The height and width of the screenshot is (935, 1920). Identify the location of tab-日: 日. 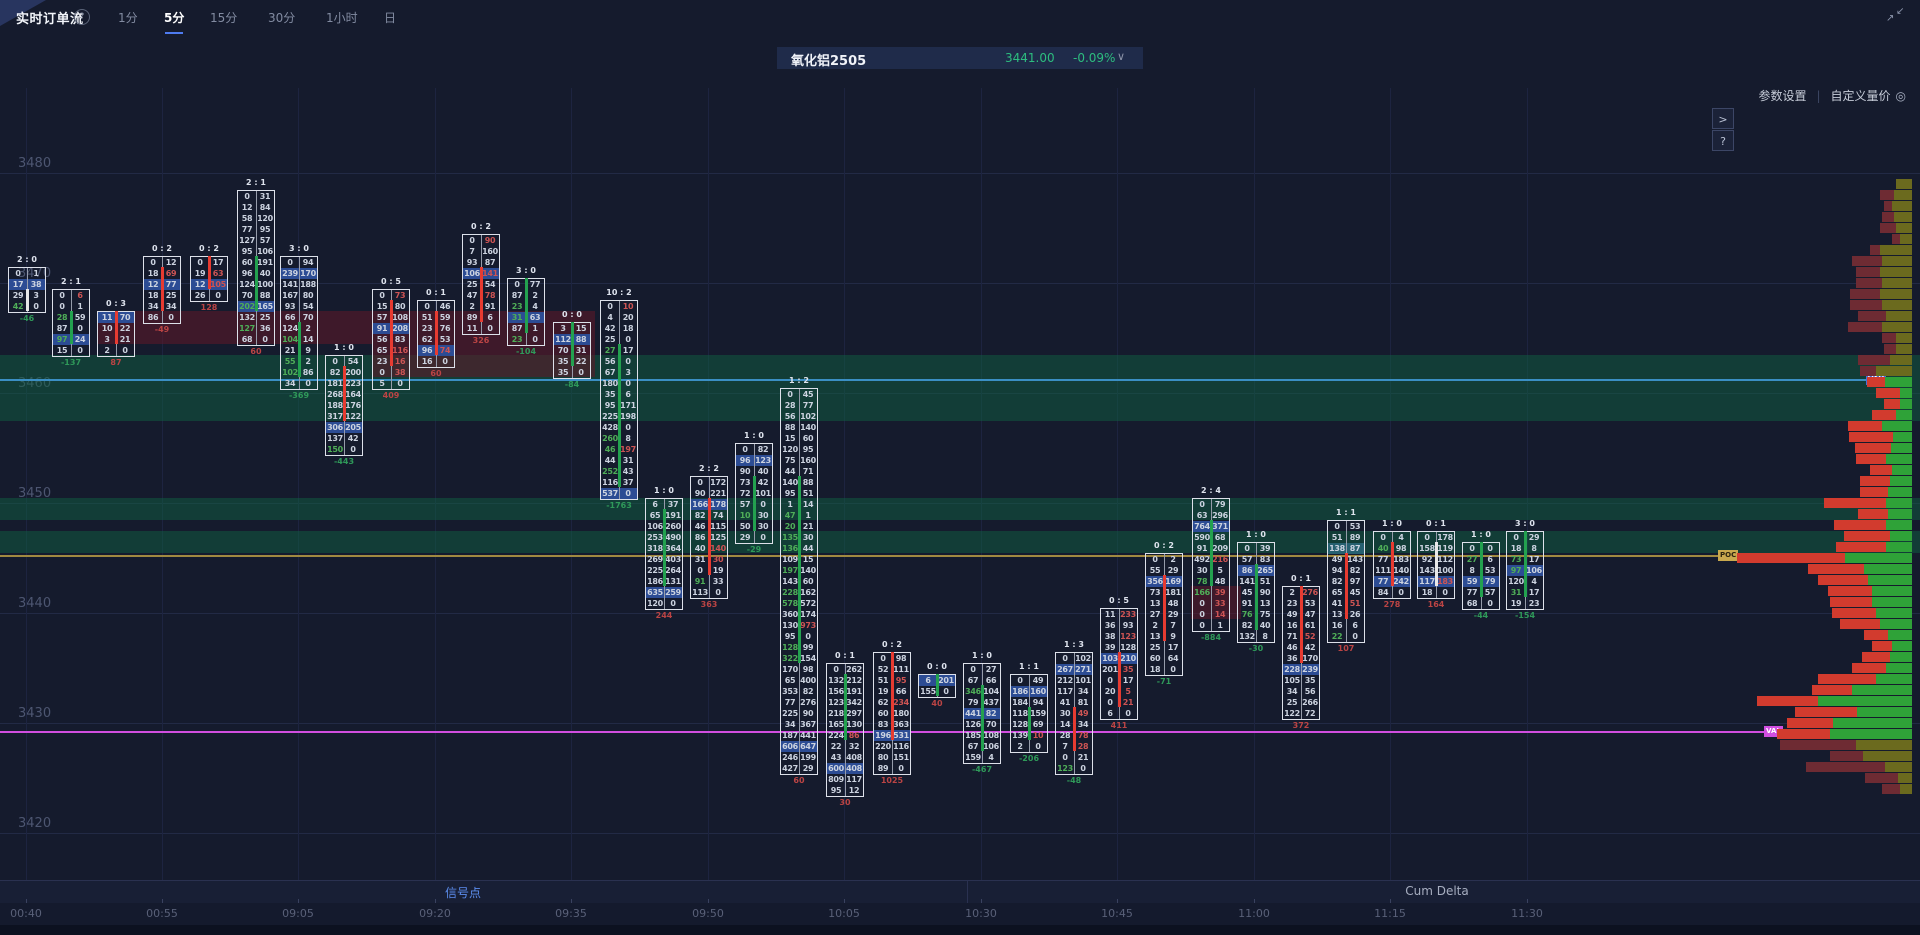
(390, 18).